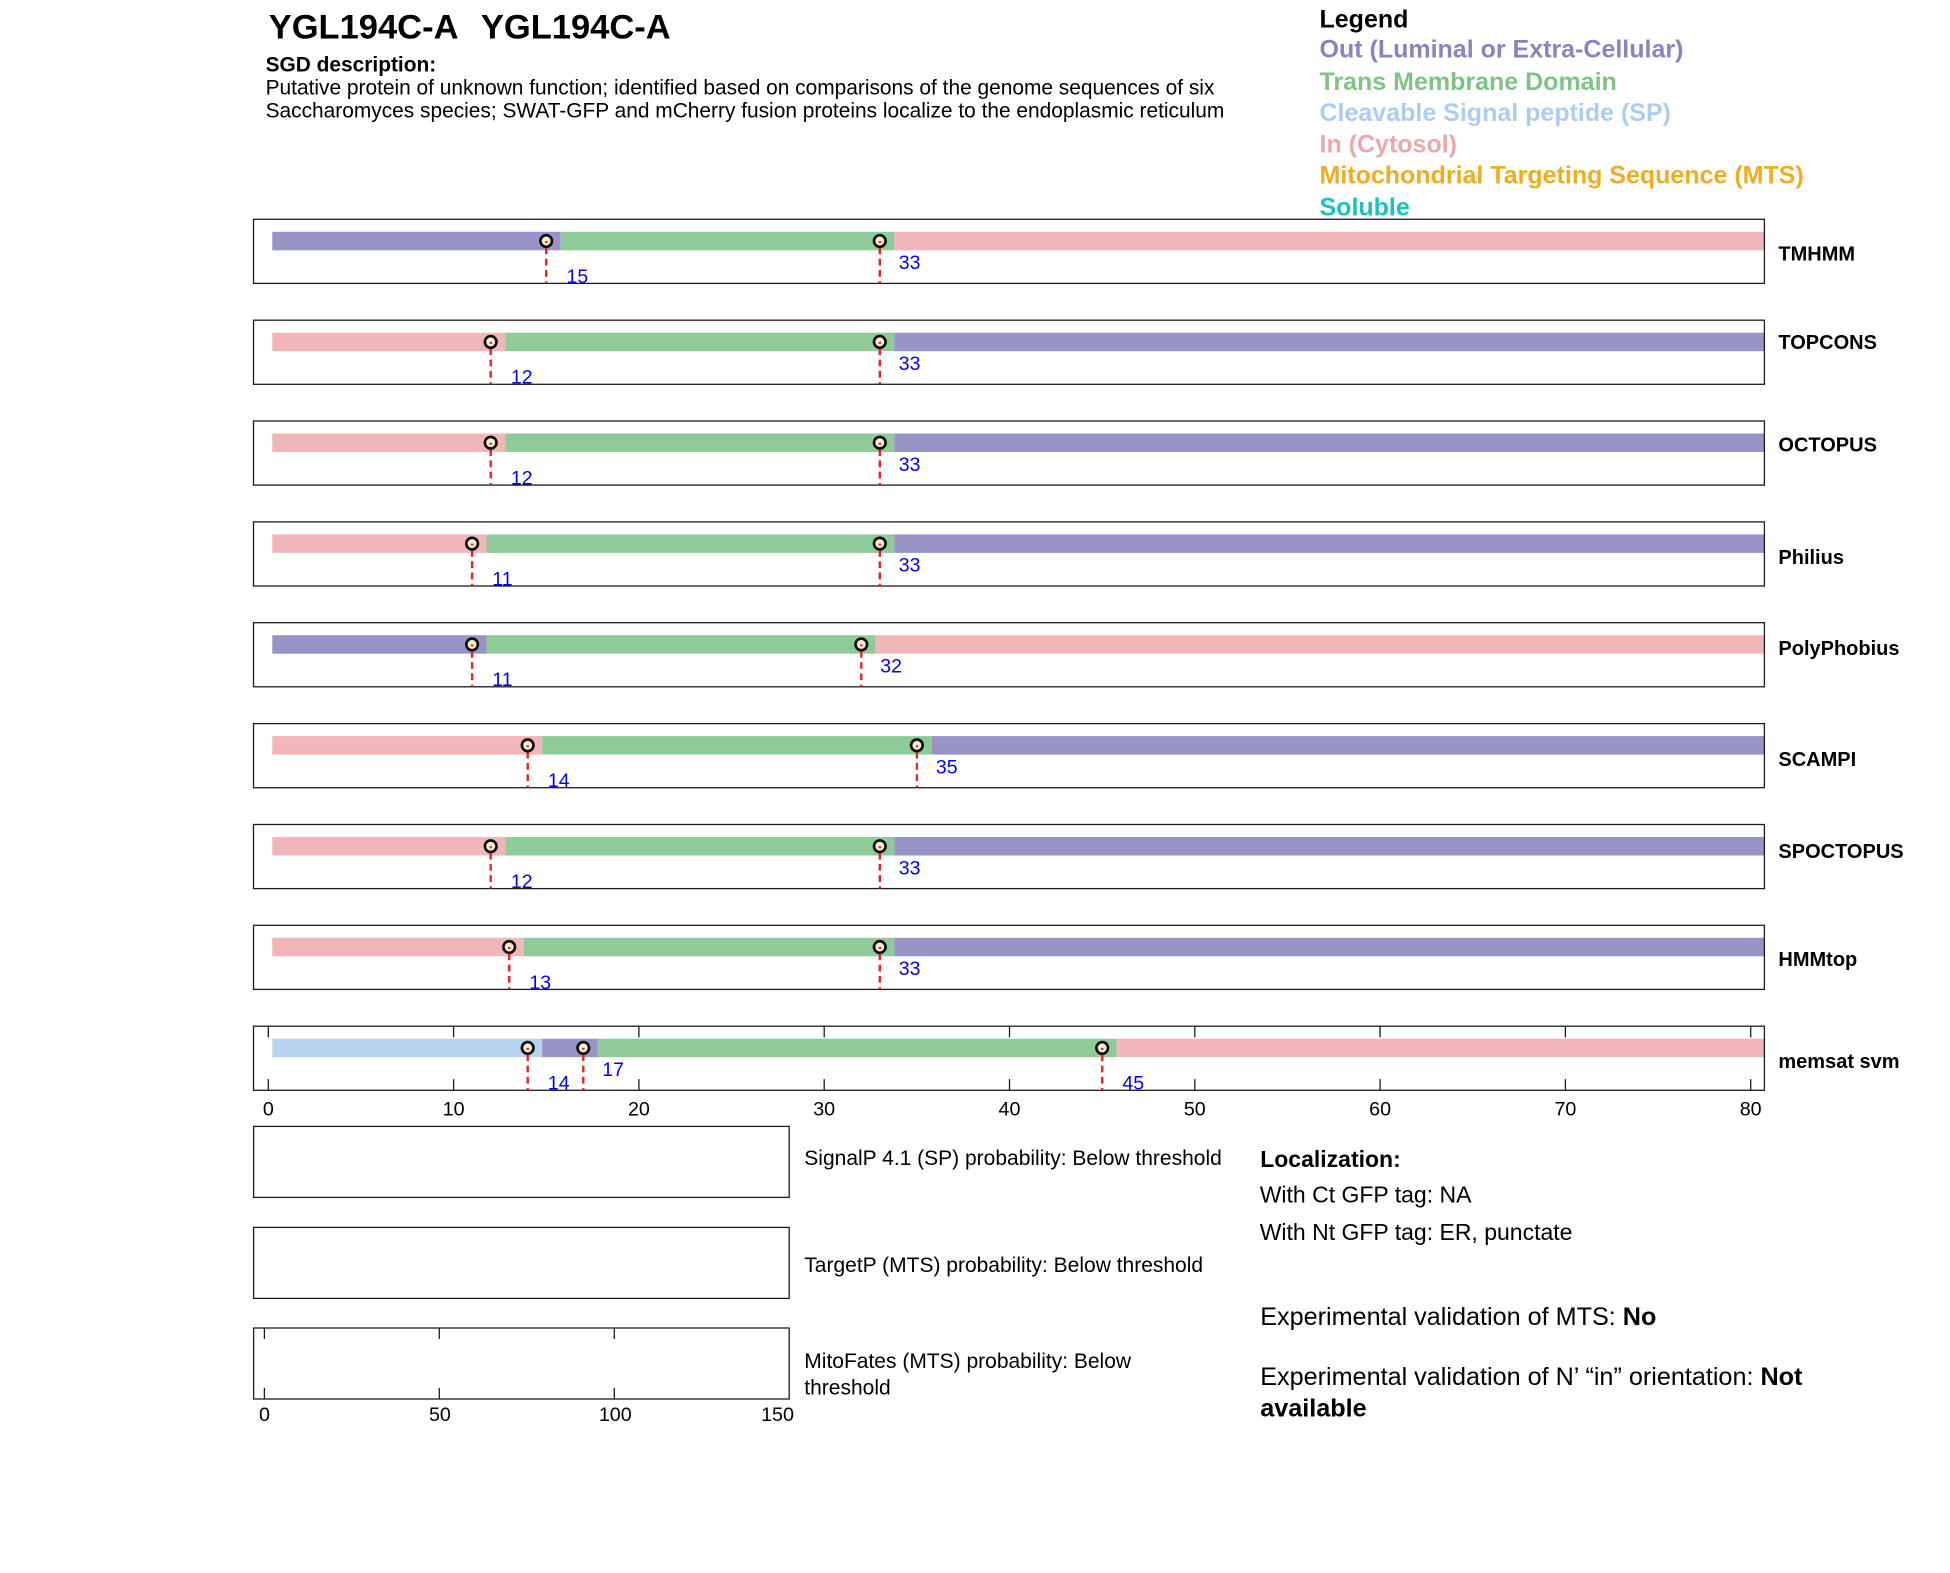  What do you see at coordinates (1840, 852) in the screenshot?
I see `svg-text: SPOCTOPUS` at bounding box center [1840, 852].